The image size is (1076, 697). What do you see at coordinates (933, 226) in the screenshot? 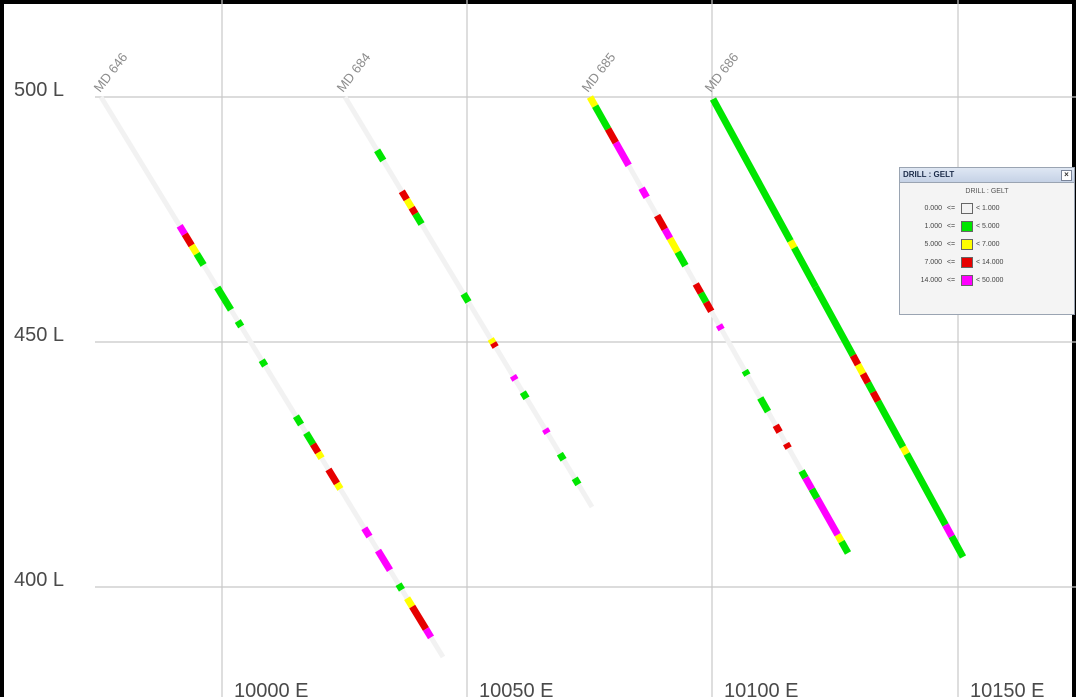
I see `legend-min-value: 1.000` at bounding box center [933, 226].